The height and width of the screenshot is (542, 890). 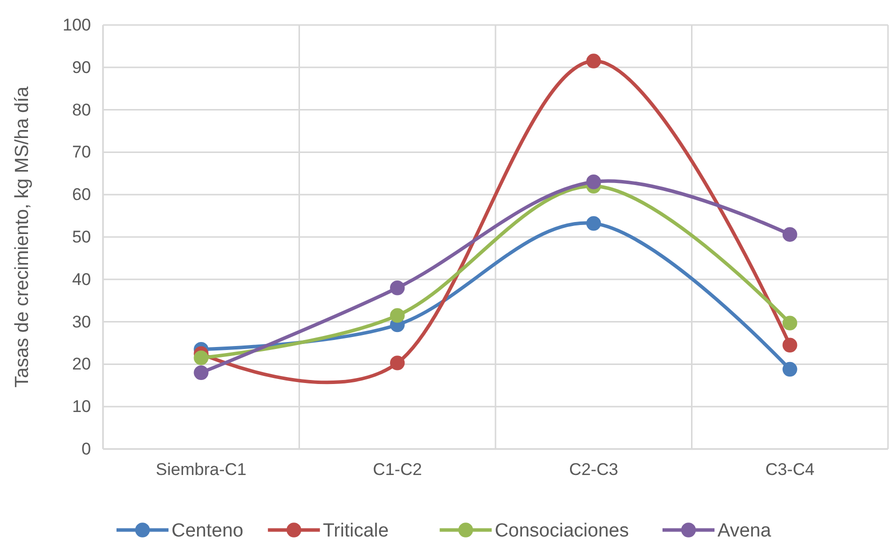 I want to click on legend-label: Triticale, so click(x=355, y=531).